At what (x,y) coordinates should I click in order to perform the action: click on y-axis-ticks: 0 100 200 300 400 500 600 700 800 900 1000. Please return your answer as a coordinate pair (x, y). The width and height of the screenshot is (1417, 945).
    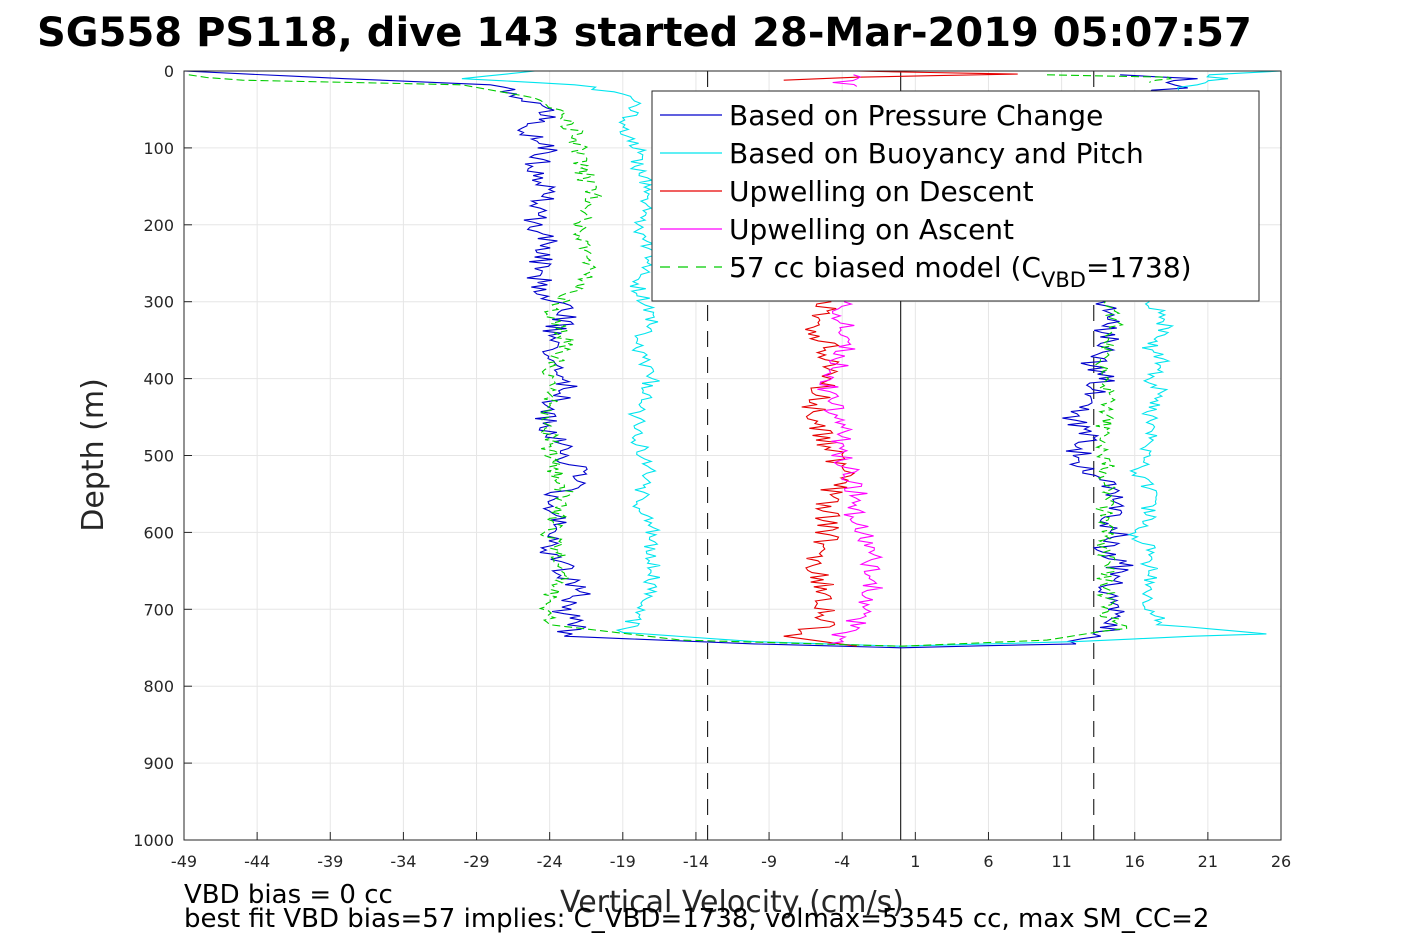
    Looking at the image, I should click on (162, 456).